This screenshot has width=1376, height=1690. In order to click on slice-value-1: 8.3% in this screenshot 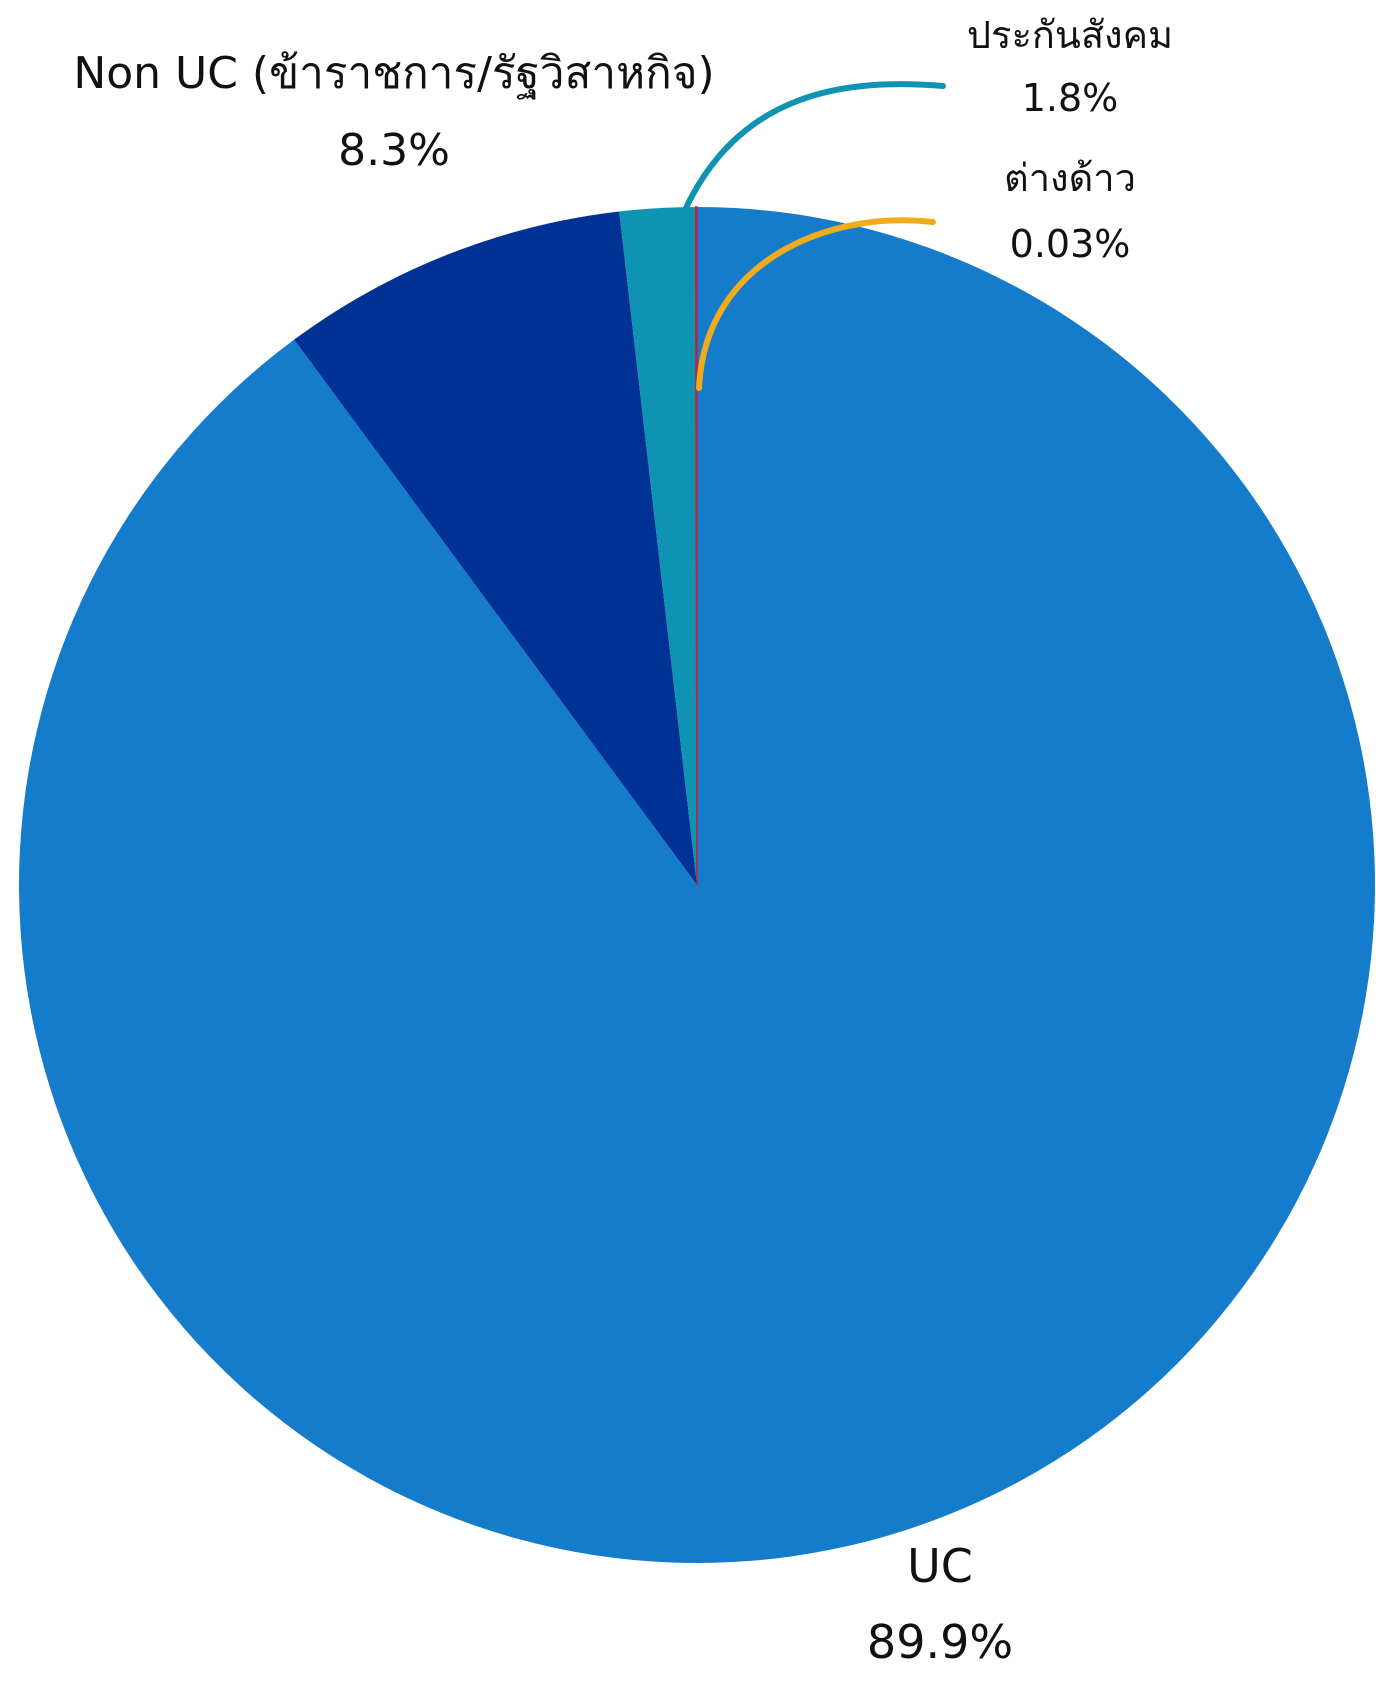, I will do `click(394, 150)`.